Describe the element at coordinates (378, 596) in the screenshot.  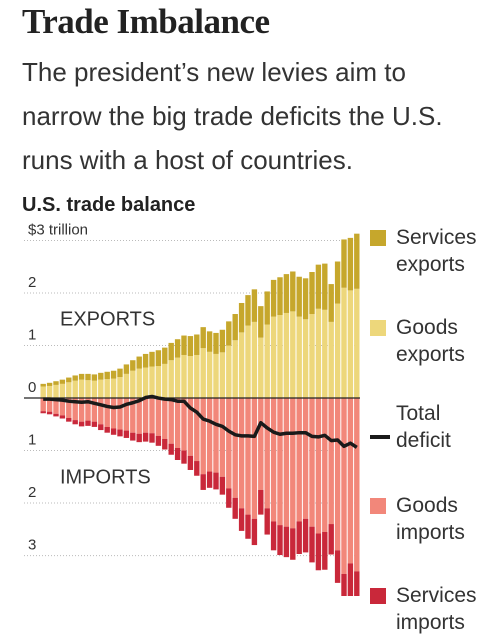
I see `legend-swatch` at that location.